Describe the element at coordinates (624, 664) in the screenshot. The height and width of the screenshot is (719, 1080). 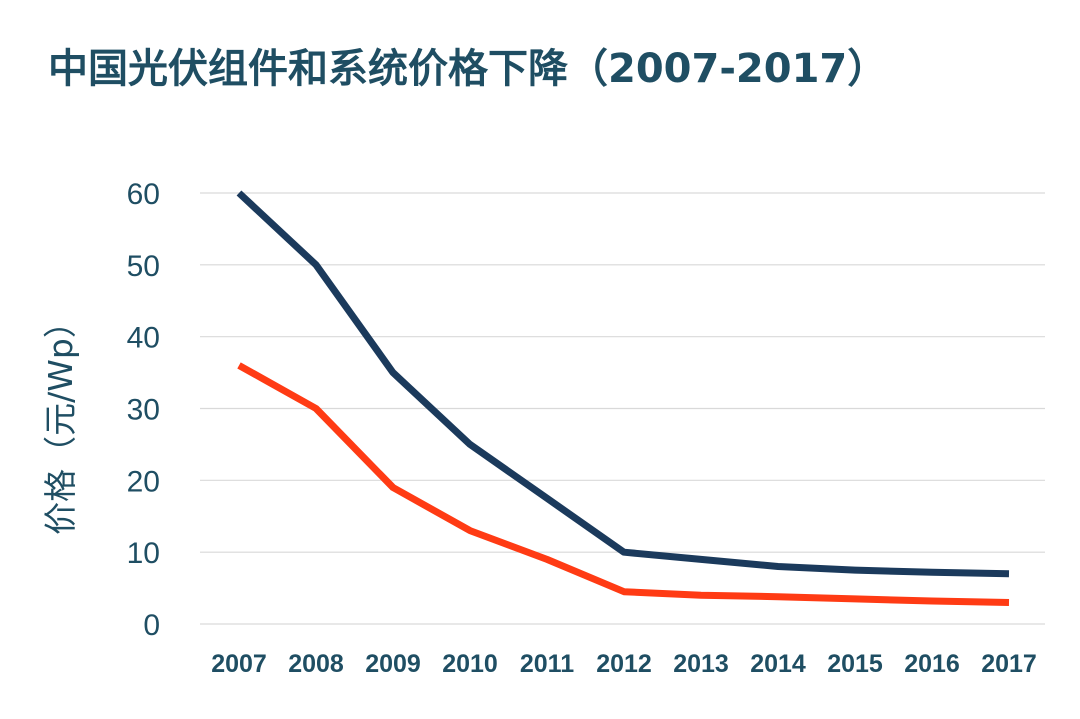
I see `x-tick-label-2012: 2012` at that location.